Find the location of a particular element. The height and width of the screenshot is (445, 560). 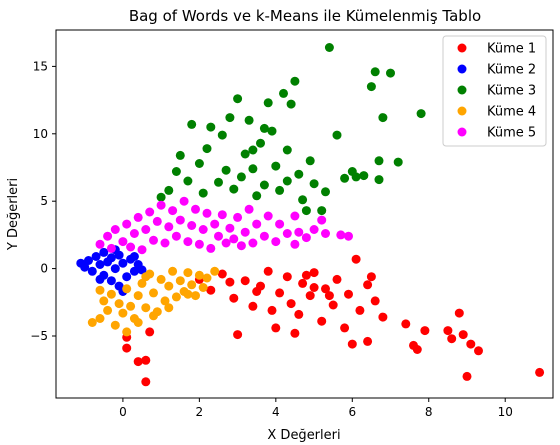

x-tick-label-2: 4 is located at coordinates (276, 412).